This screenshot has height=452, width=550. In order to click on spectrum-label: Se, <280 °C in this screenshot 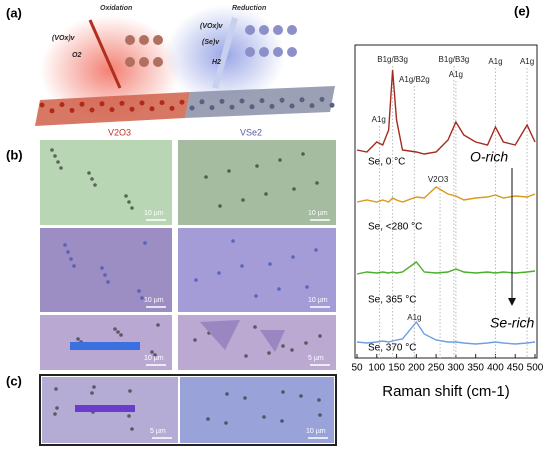, I will do `click(395, 227)`.